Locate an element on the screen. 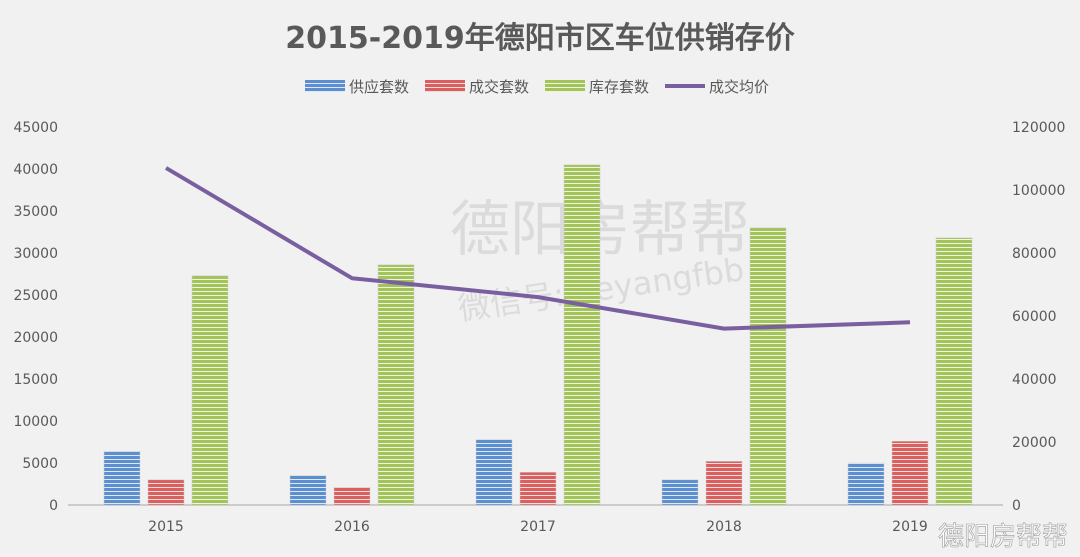 This screenshot has width=1080, height=557. chart-title: 2015-2019年德阳市区车位供销存价 is located at coordinates (539, 38).